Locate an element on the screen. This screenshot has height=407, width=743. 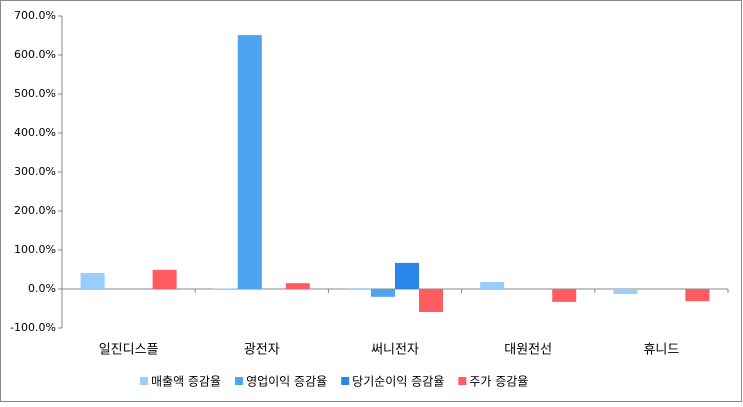
y-tick-label: 500.0% is located at coordinates (35, 93).